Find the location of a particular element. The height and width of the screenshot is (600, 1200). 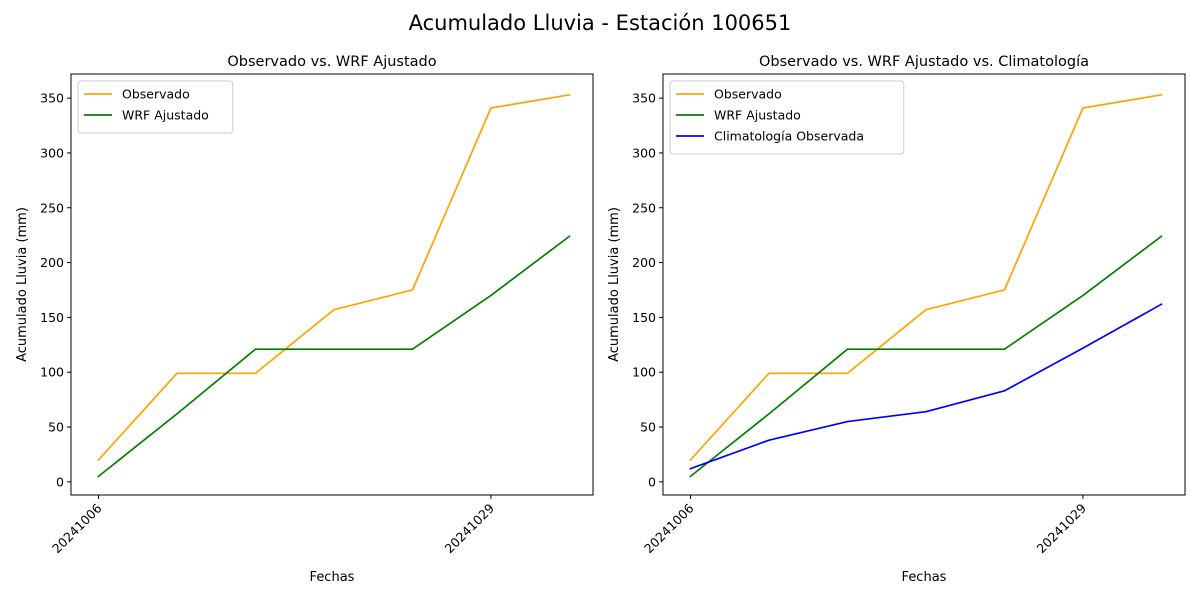

legend: Observado WRF Ajustado is located at coordinates (155, 107).